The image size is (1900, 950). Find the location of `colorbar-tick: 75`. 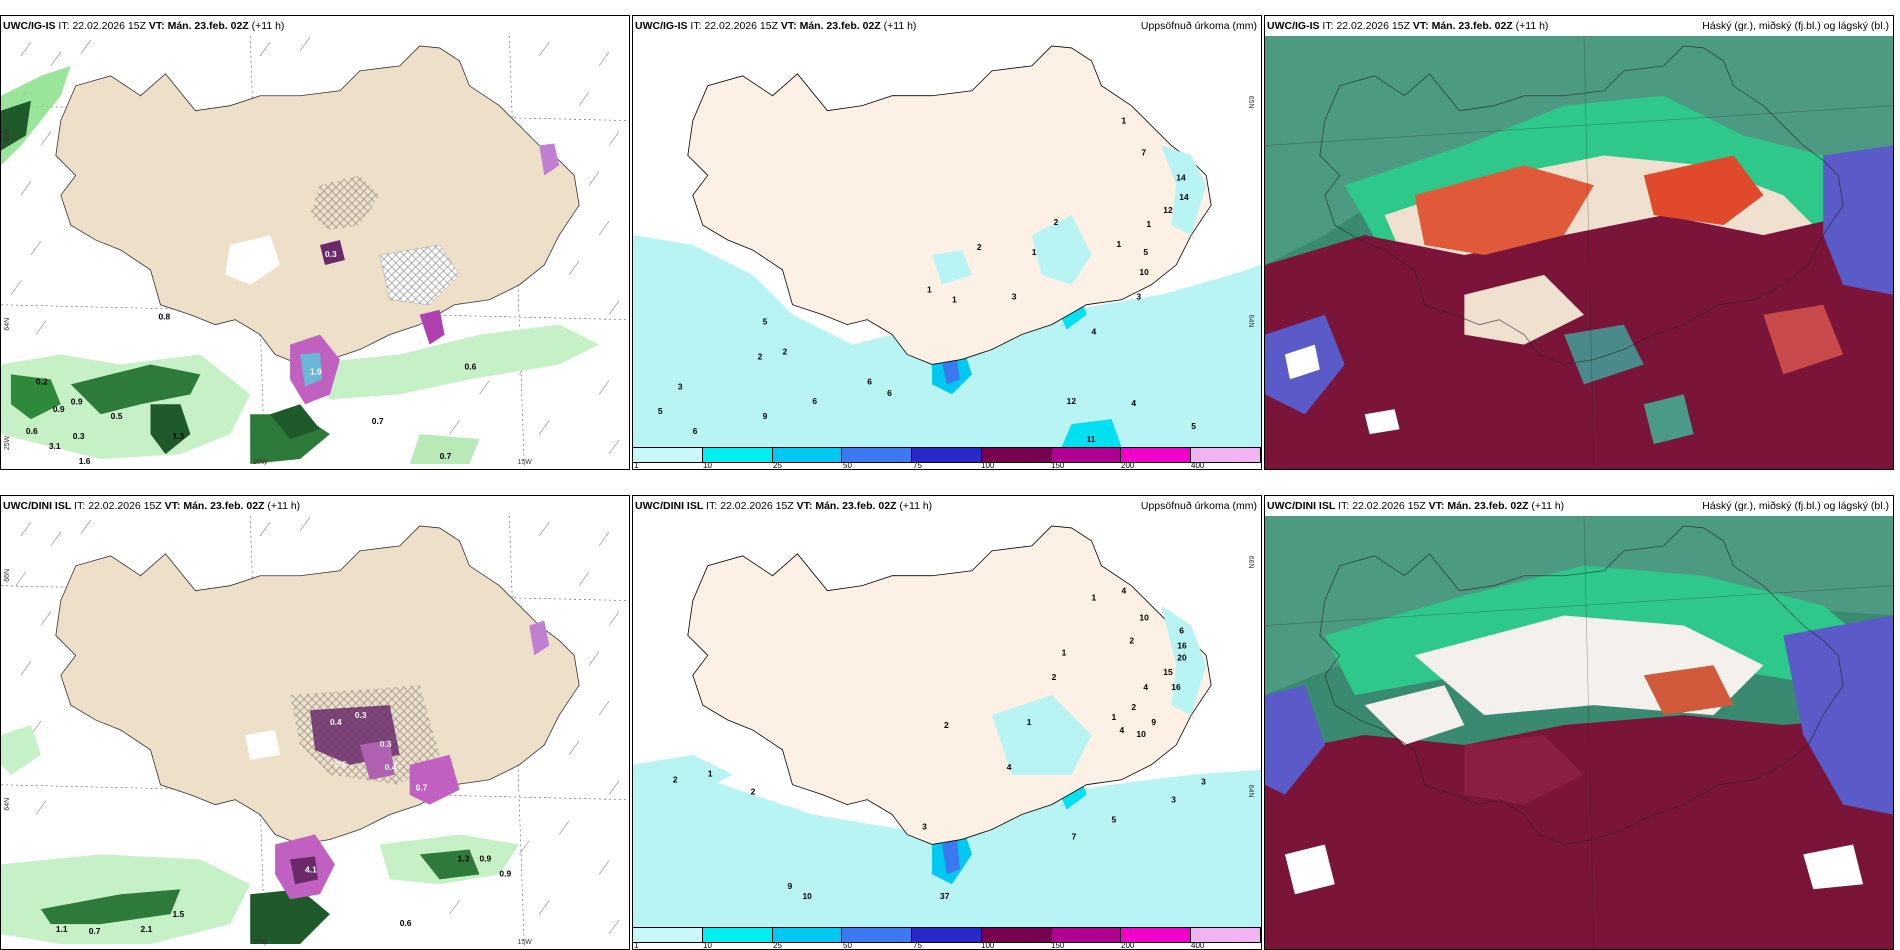

colorbar-tick: 75 is located at coordinates (917, 465).